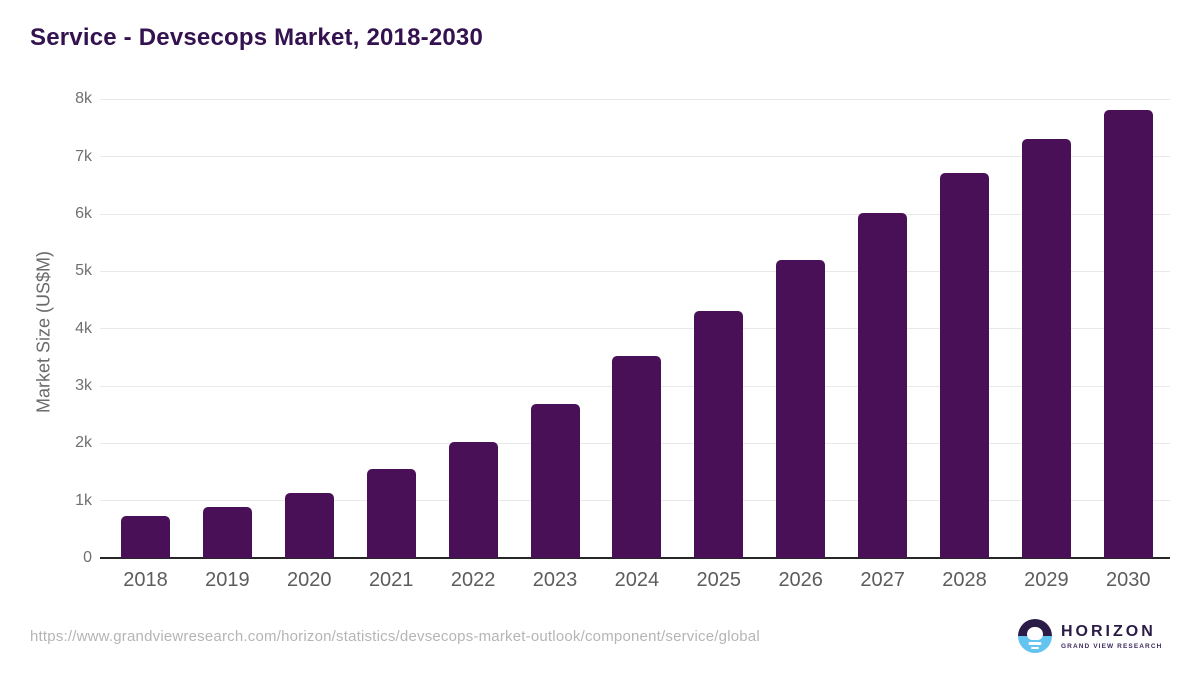 The width and height of the screenshot is (1200, 675). I want to click on y-tick-label: 1k, so click(83, 500).